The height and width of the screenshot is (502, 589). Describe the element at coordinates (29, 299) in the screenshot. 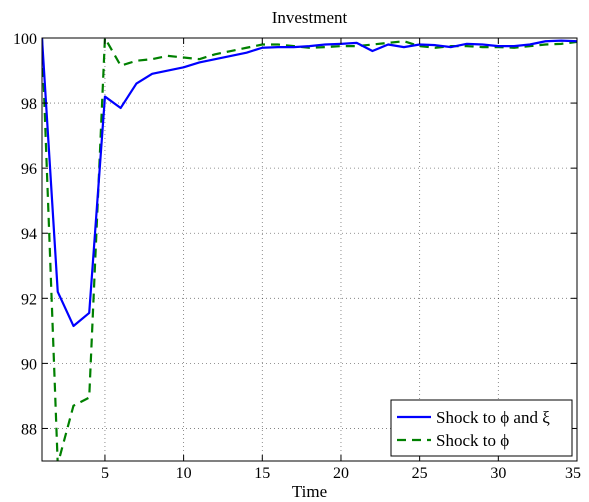

I see `y-tick-label: 92` at that location.